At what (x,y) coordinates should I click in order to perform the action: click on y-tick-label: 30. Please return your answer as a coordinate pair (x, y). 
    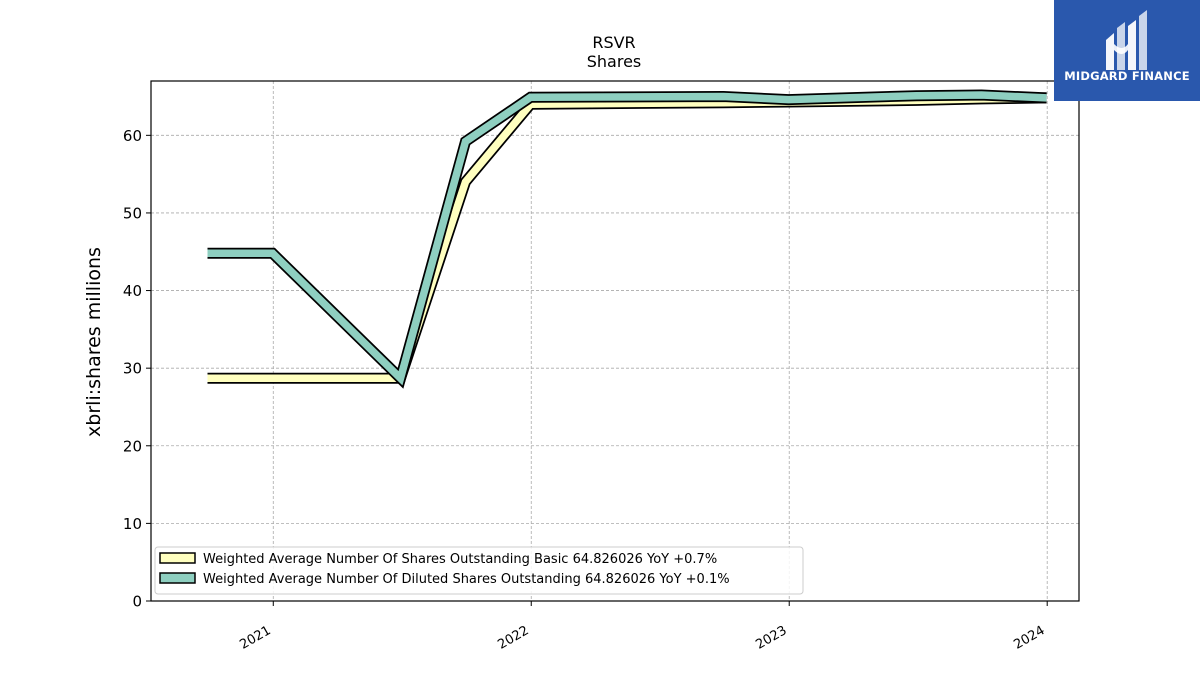
    Looking at the image, I should click on (132, 369).